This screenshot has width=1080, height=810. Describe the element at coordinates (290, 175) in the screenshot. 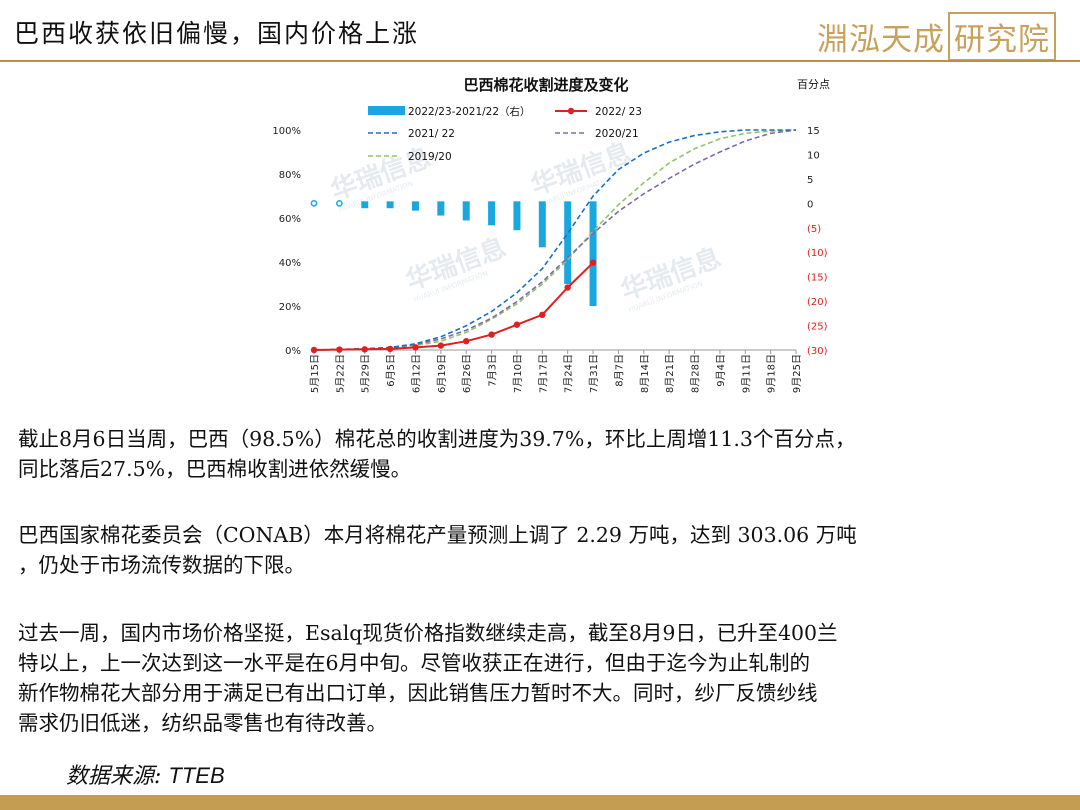

I see `left-axis-tick: 80%` at that location.